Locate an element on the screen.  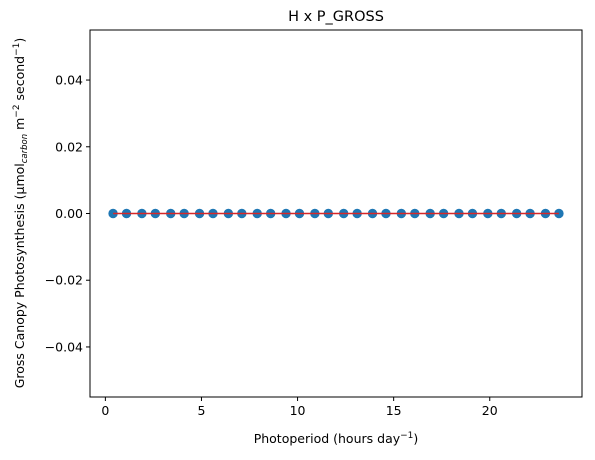
x-axis-label-tail: ) is located at coordinates (415, 438).